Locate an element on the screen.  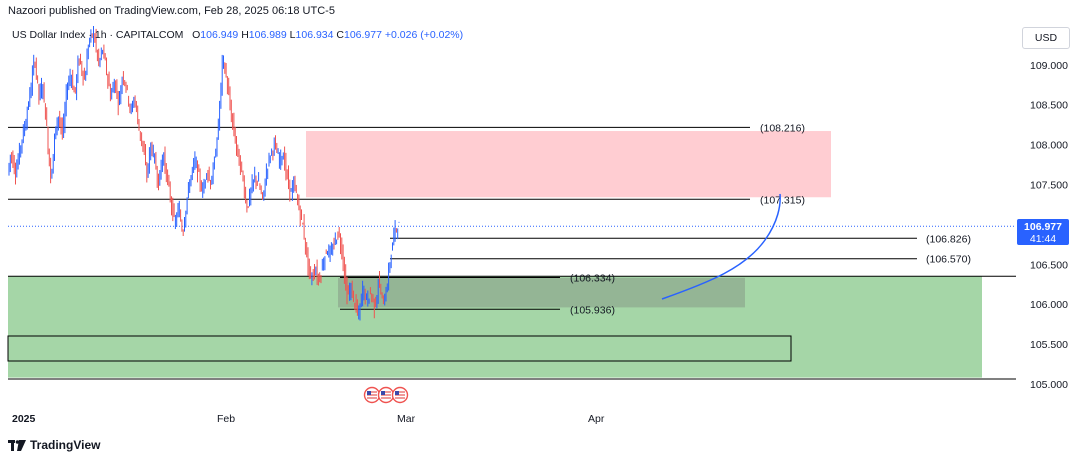
close-label: C is located at coordinates (340, 35).